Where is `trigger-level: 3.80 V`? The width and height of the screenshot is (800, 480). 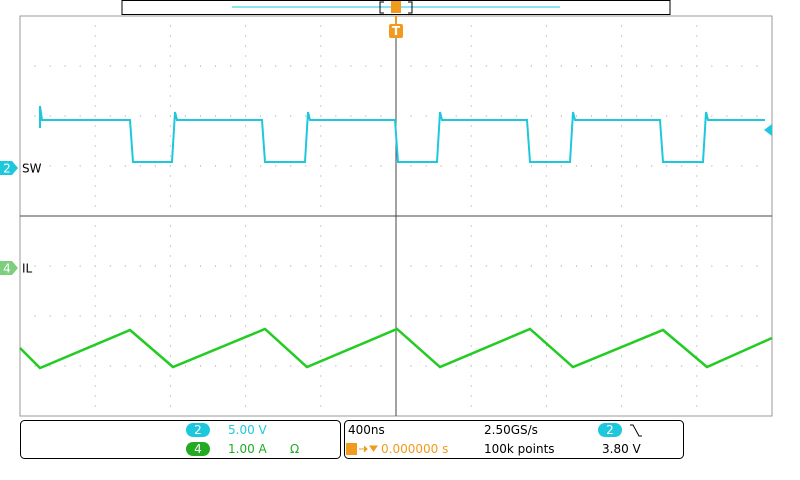
trigger-level: 3.80 V is located at coordinates (622, 449).